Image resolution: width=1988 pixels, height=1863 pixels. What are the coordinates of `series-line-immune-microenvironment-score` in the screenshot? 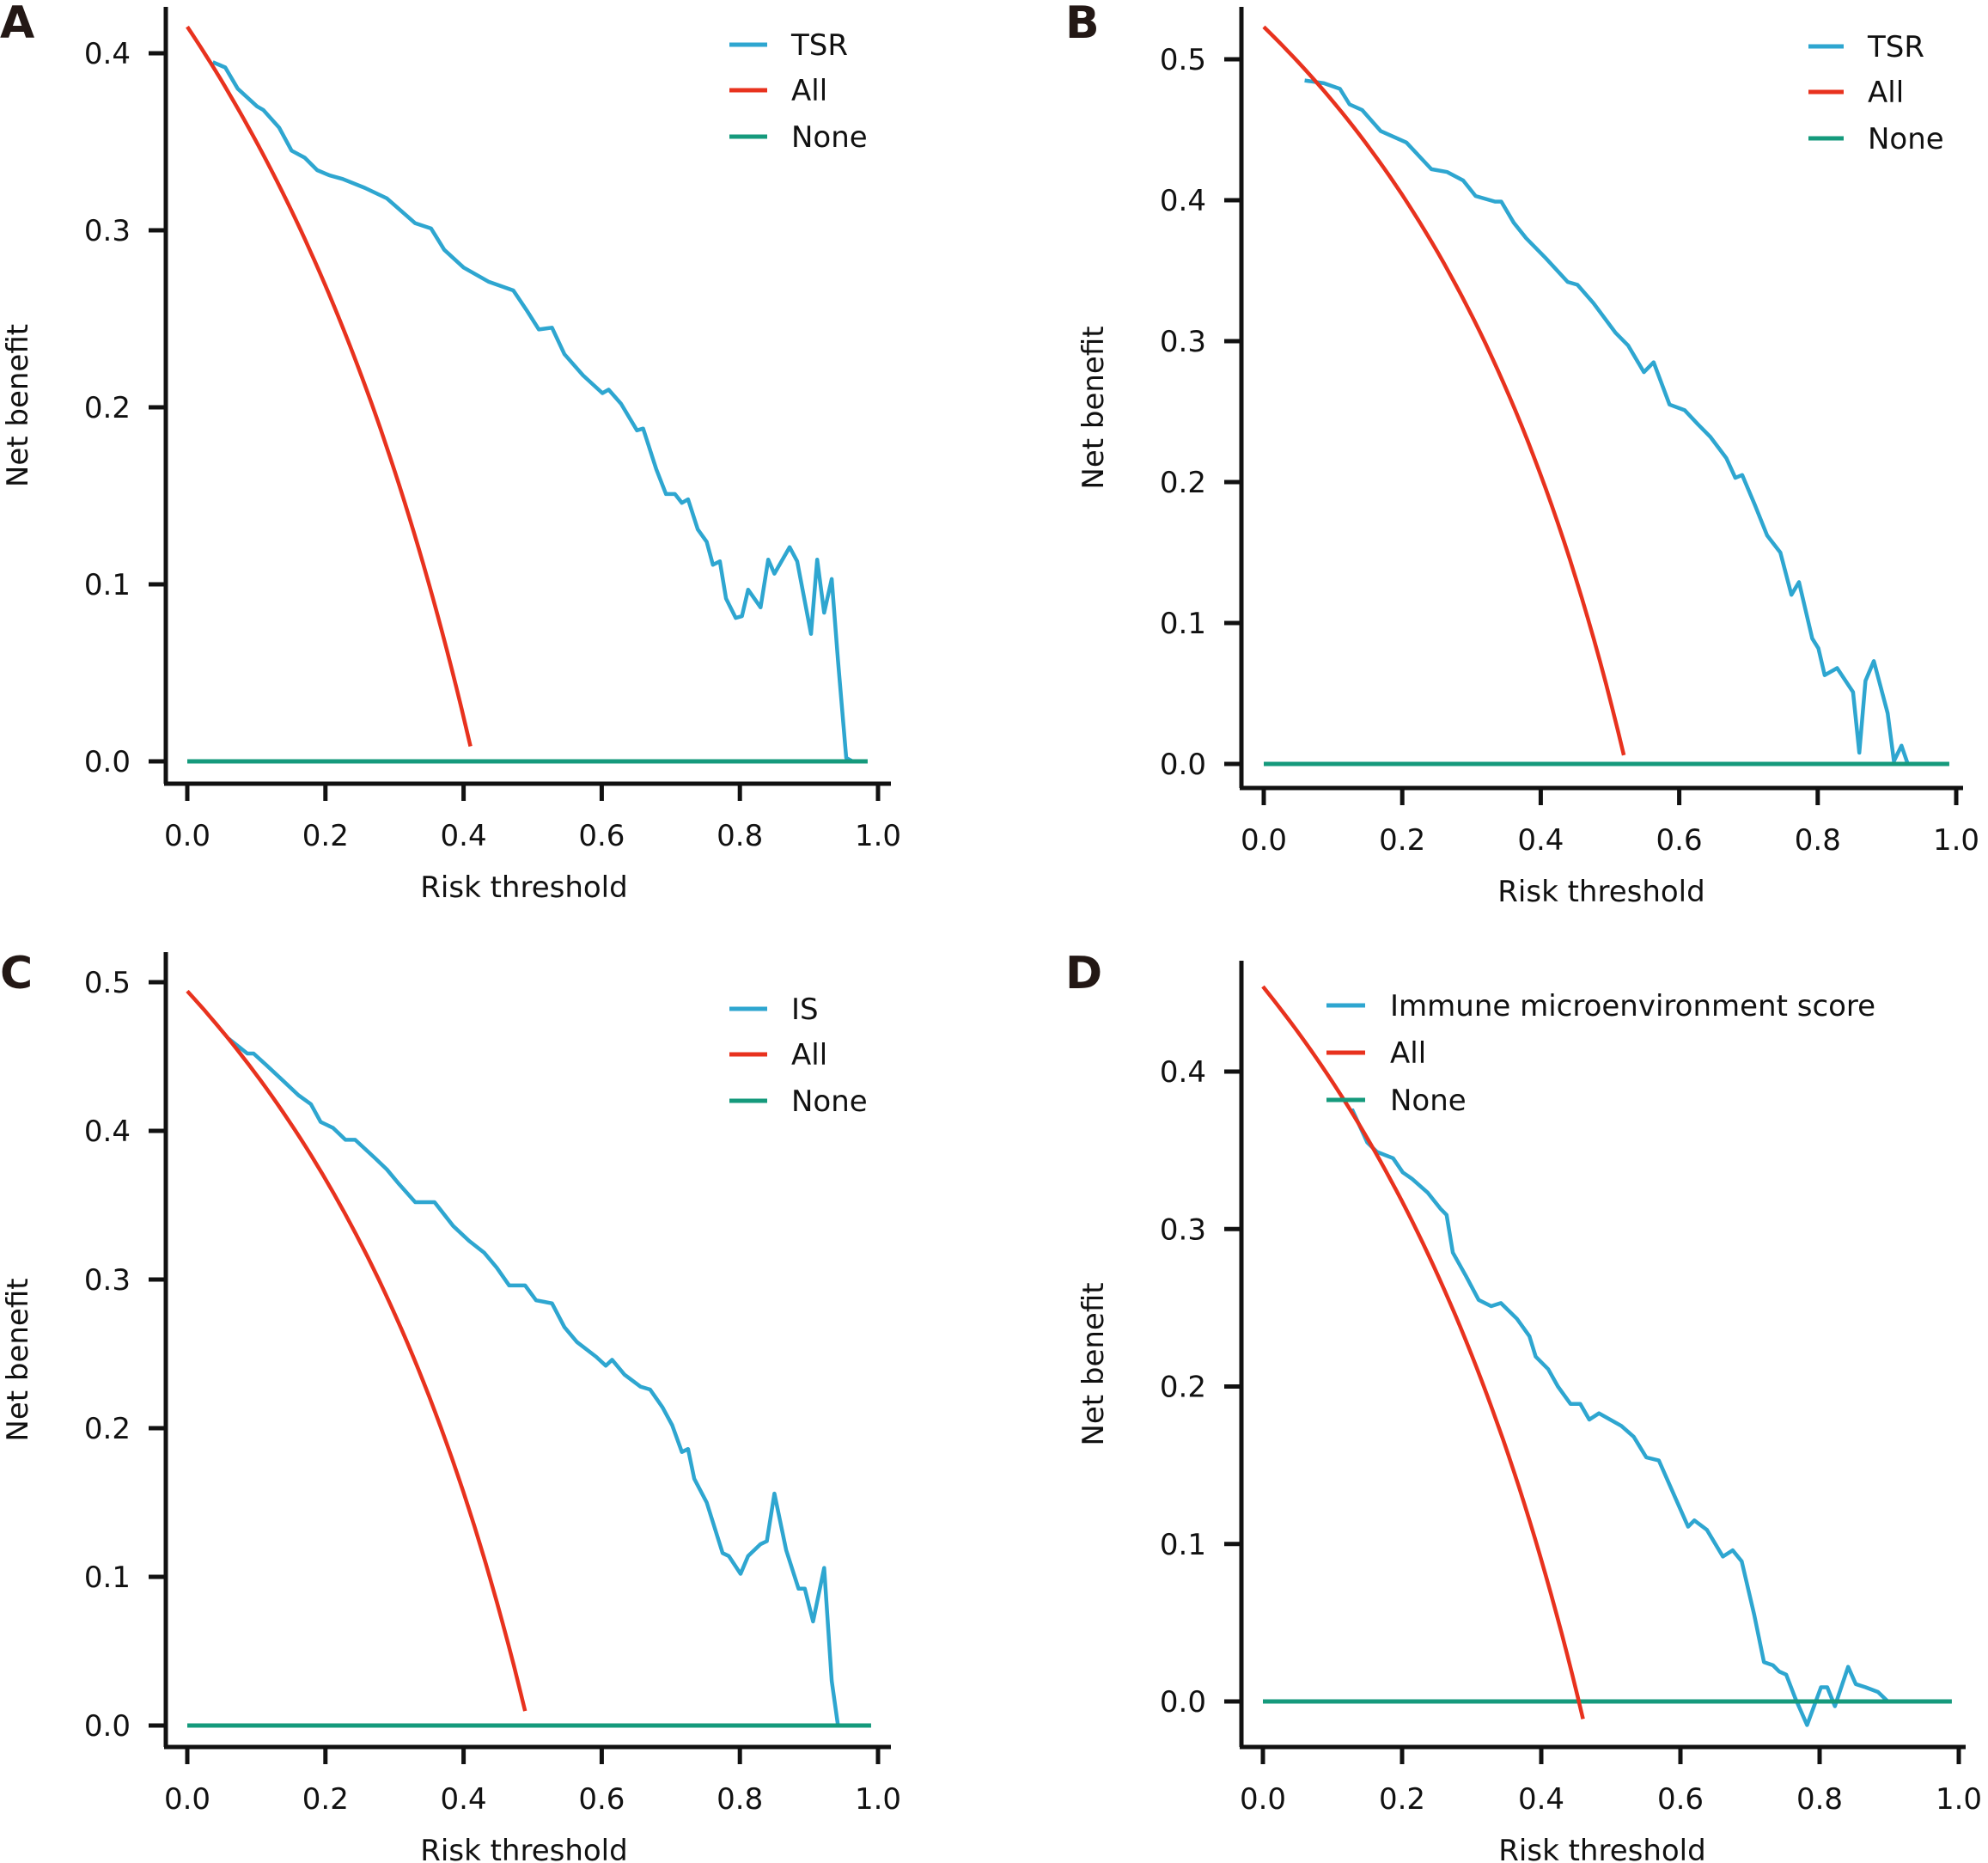 It's located at (1610, 1400).